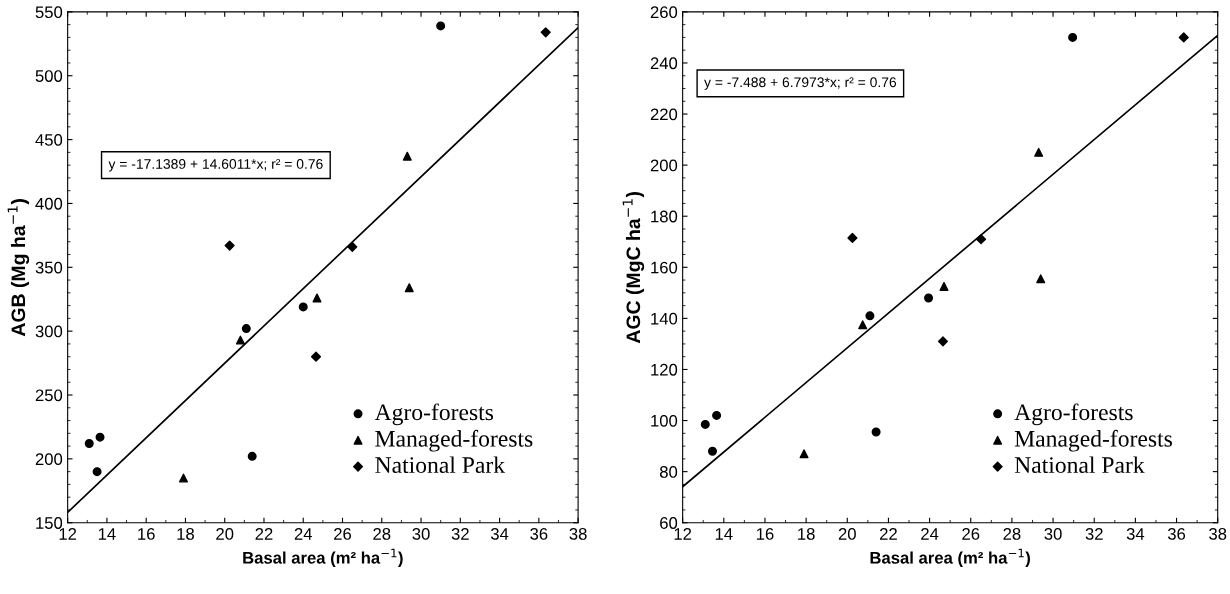 The width and height of the screenshot is (1230, 594). I want to click on y-tick-label: 150, so click(49, 523).